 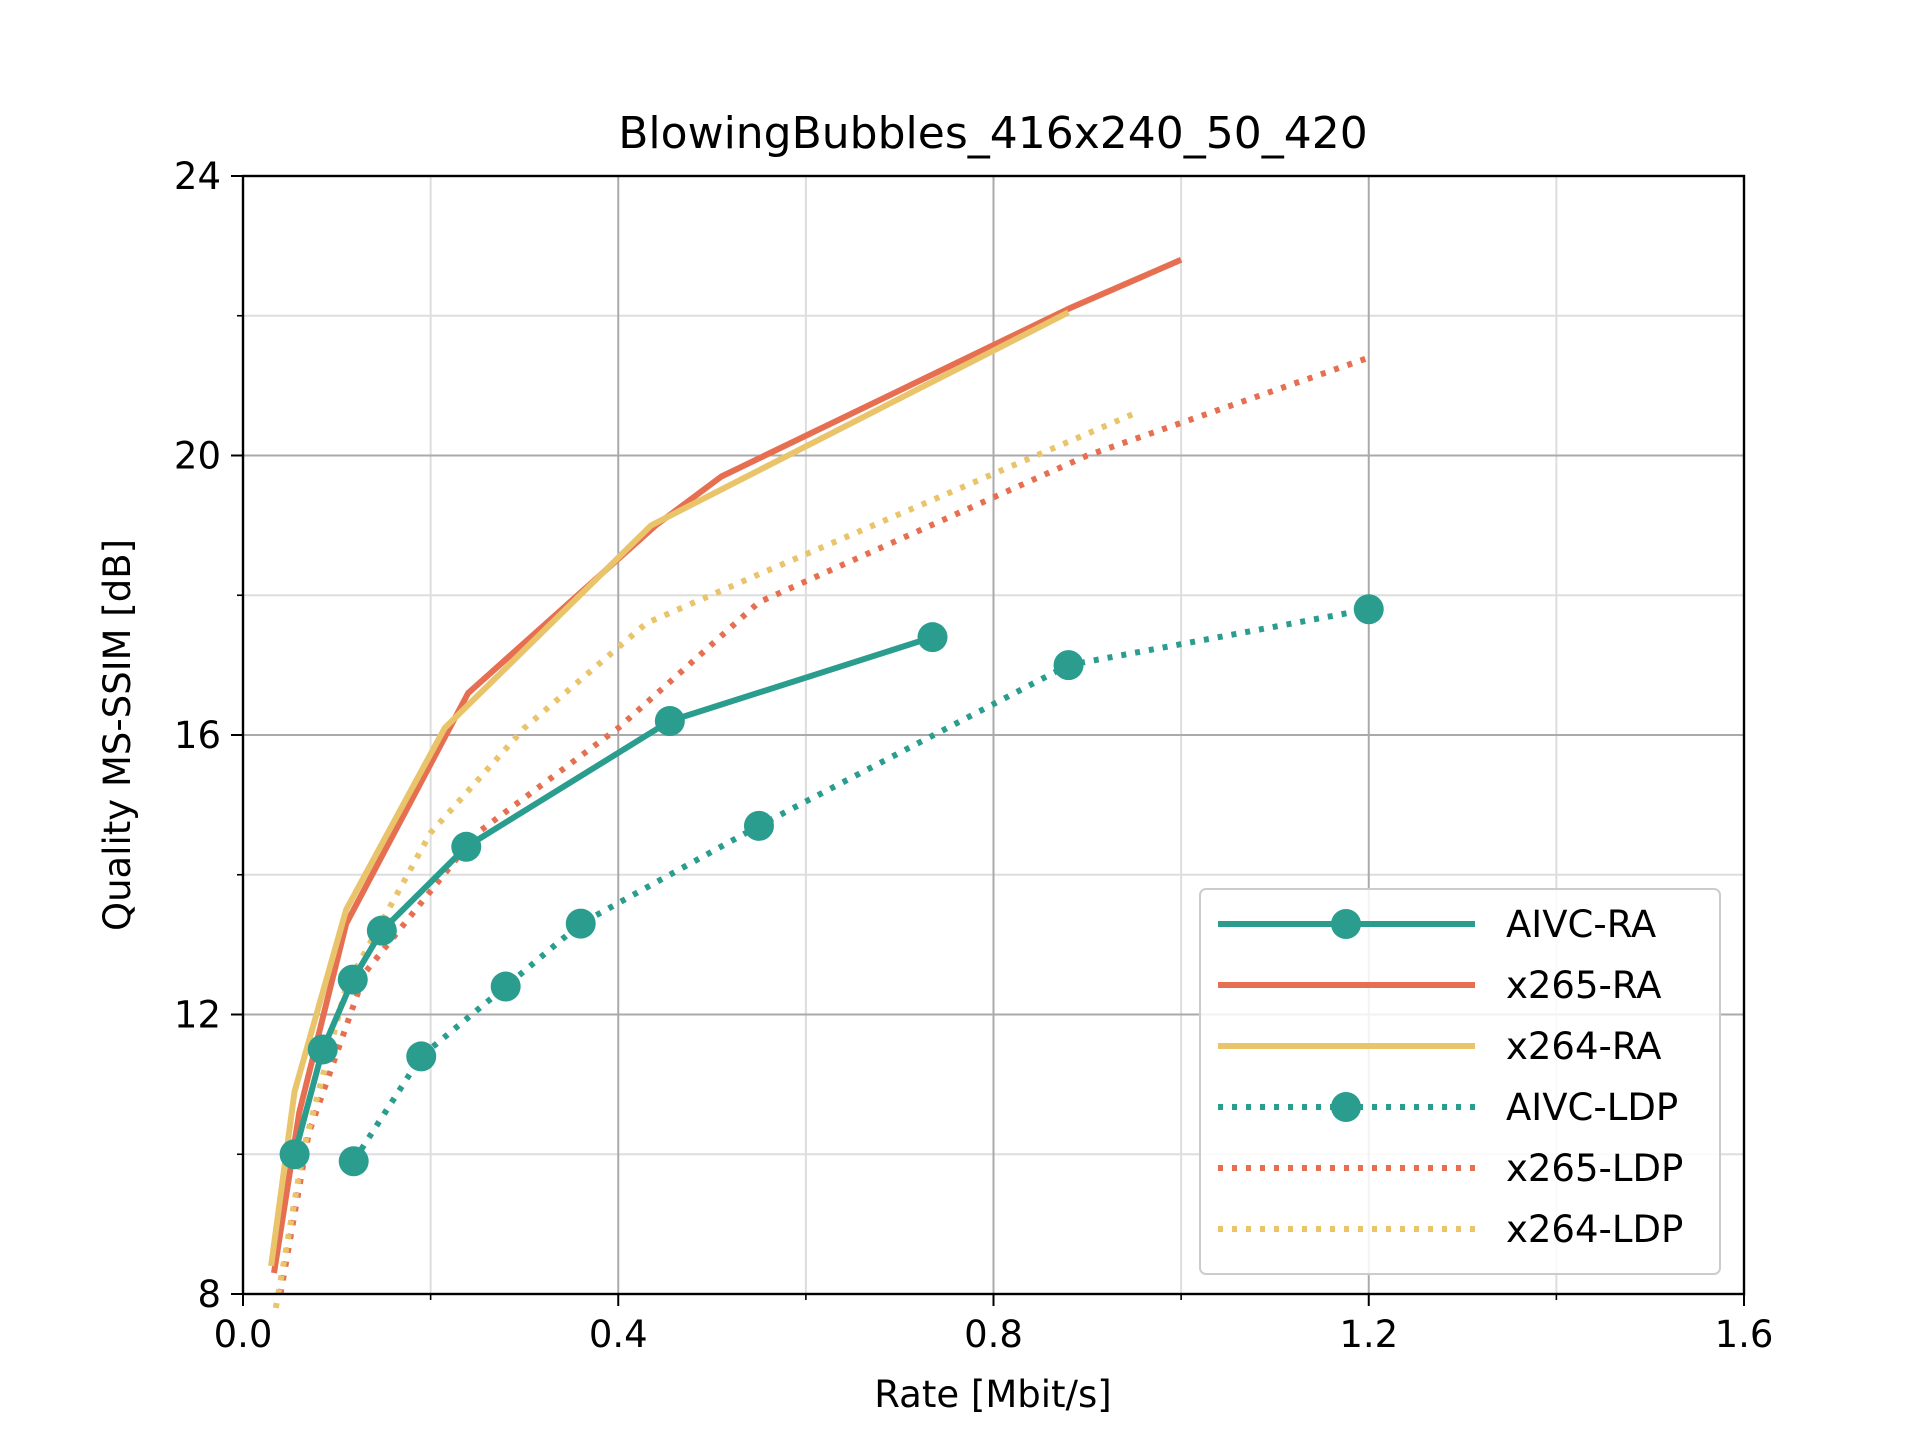 What do you see at coordinates (1583, 1046) in the screenshot?
I see `legend-label-x264-ra: x264-RA` at bounding box center [1583, 1046].